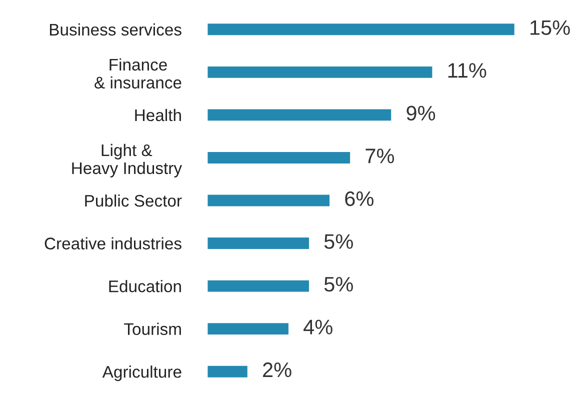 This screenshot has width=575, height=401. Describe the element at coordinates (277, 370) in the screenshot. I see `data-label: 2%` at that location.